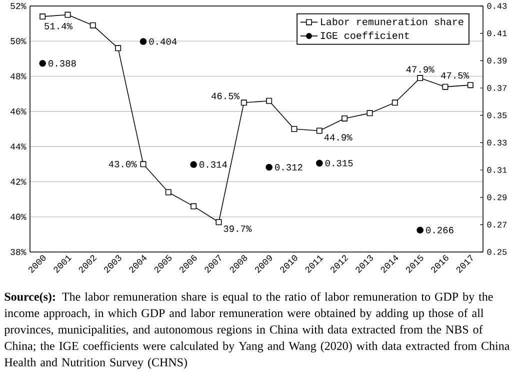  What do you see at coordinates (163, 41) in the screenshot?
I see `data-label: 0.404` at bounding box center [163, 41].